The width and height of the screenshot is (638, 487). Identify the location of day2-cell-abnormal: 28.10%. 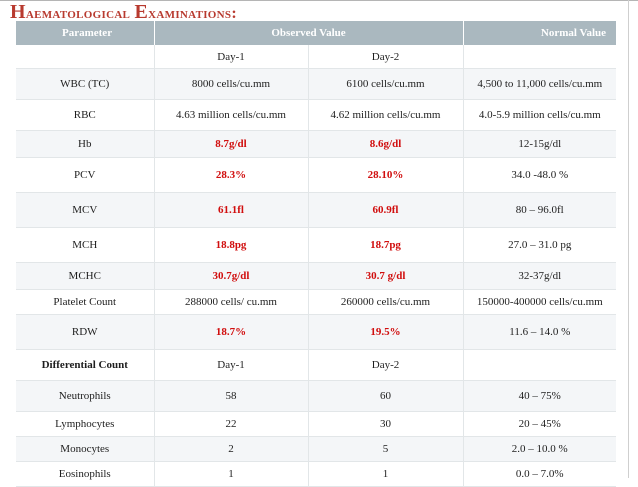
(385, 175).